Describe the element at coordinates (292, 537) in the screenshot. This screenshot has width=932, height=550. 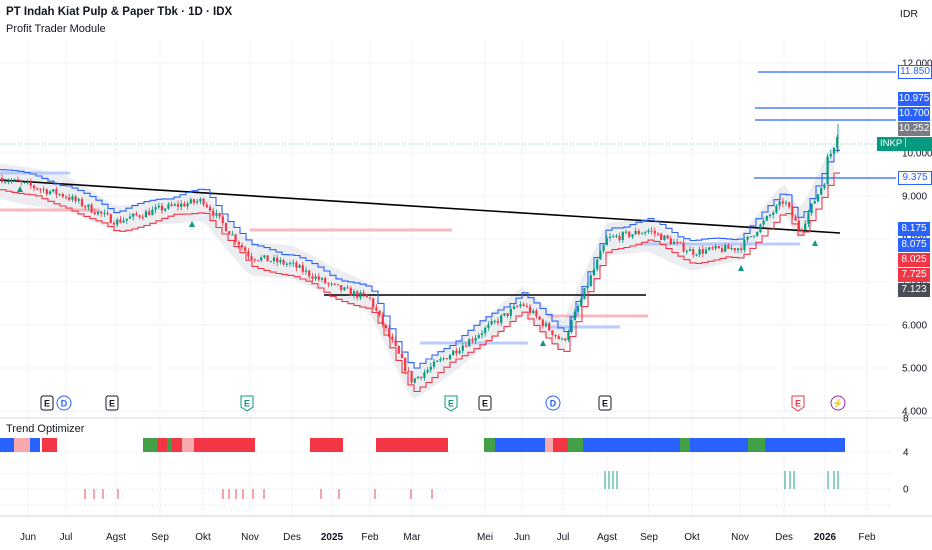
I see `x-tick-label: Des` at that location.